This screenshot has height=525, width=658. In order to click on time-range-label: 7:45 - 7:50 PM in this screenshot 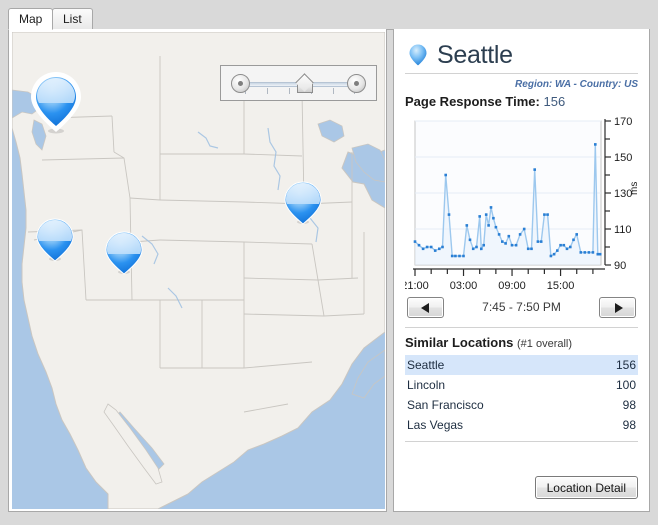, I will do `click(521, 307)`.